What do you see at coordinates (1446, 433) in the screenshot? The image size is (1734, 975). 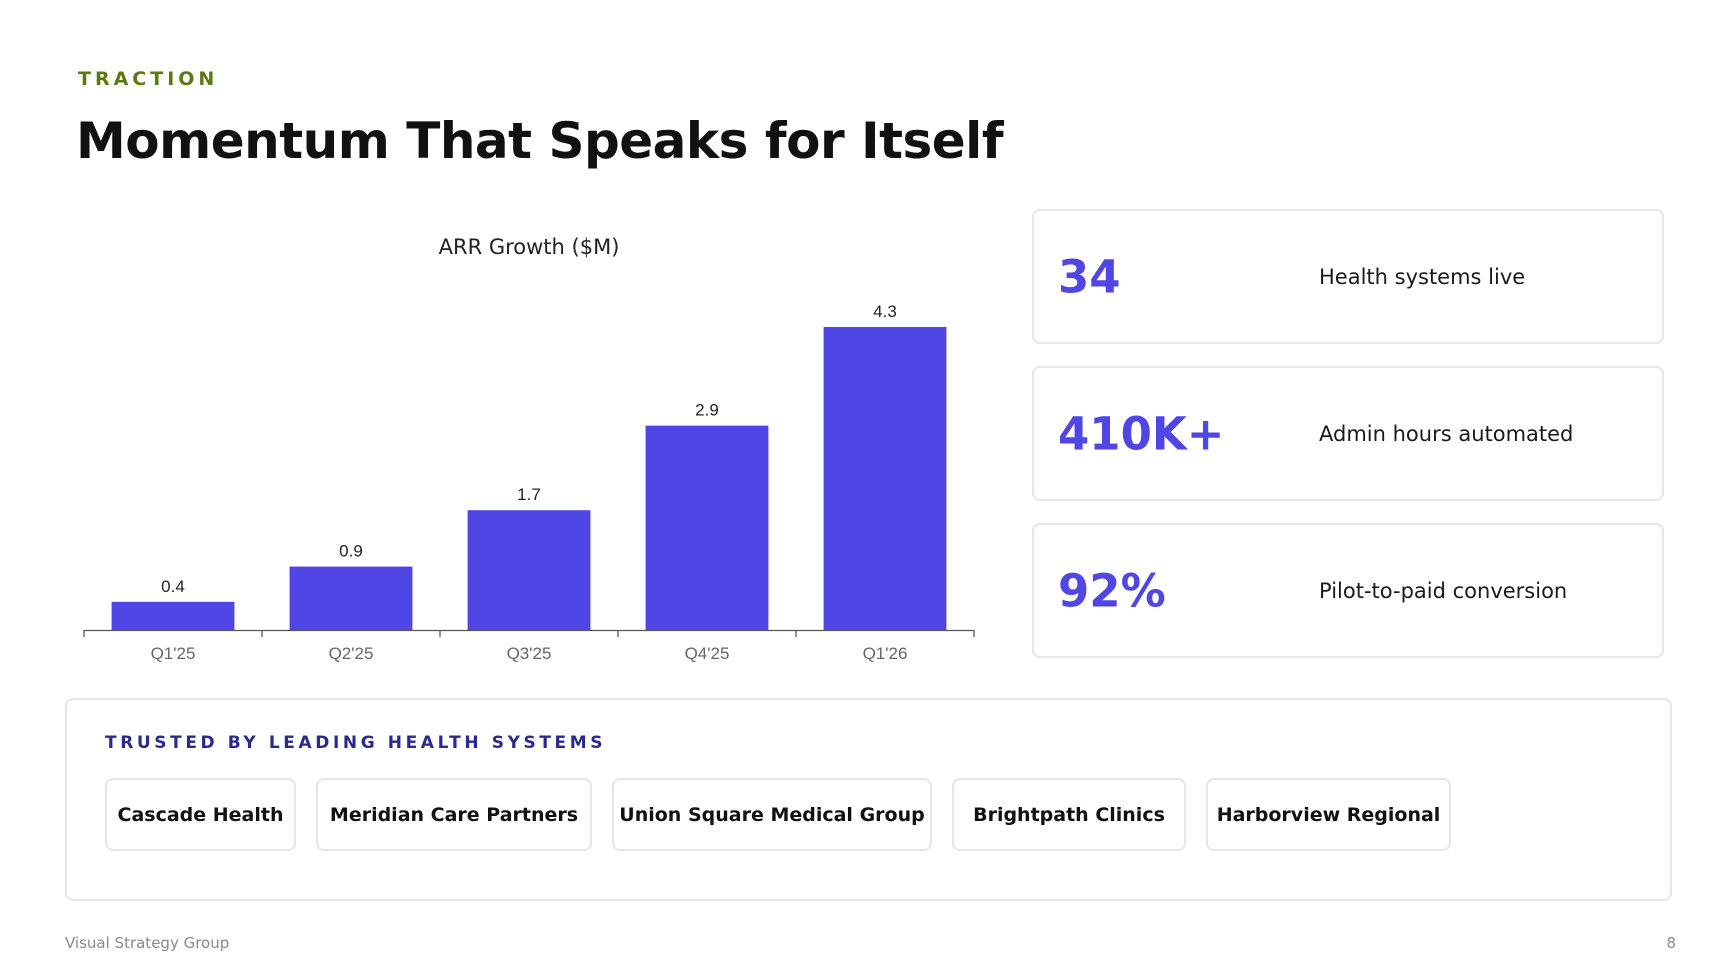 I see `stat-label: Admin hours automated` at bounding box center [1446, 433].